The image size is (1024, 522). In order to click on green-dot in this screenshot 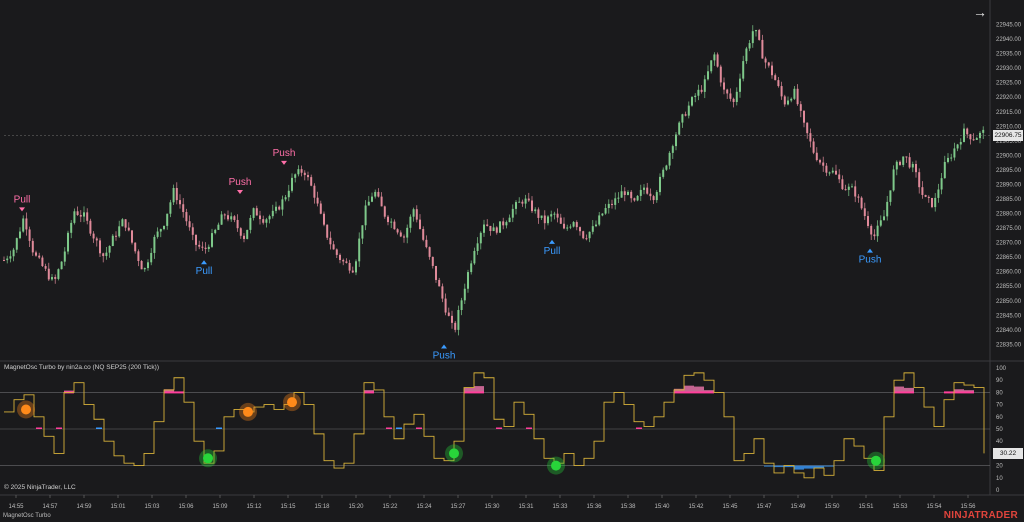, I will do `click(556, 465)`.